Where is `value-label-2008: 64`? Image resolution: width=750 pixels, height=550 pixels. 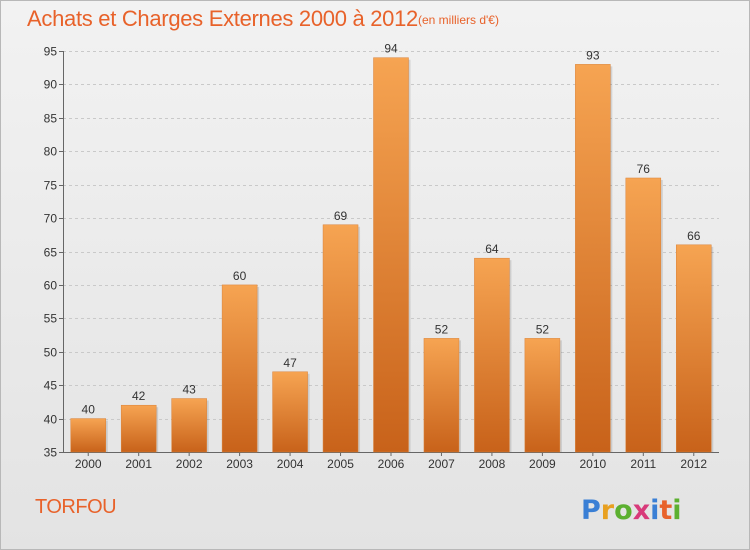
value-label-2008: 64 is located at coordinates (492, 249).